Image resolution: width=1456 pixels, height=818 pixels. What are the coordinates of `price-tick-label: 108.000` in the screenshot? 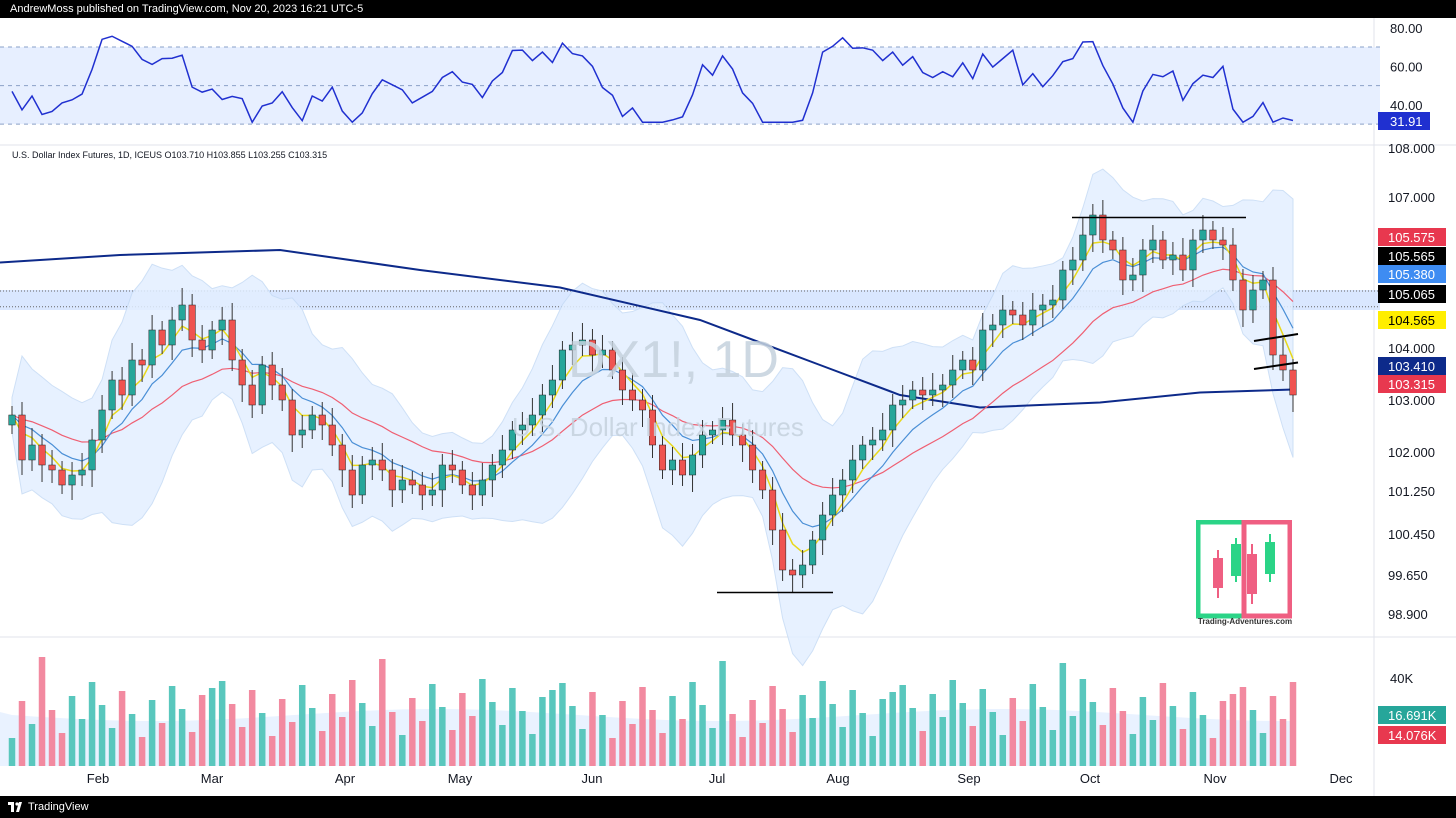 It's located at (1411, 148).